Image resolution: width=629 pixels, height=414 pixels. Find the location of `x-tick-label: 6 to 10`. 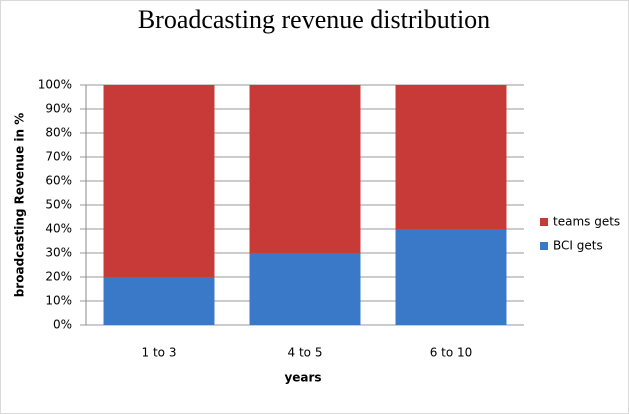

x-tick-label: 6 to 10 is located at coordinates (451, 353).